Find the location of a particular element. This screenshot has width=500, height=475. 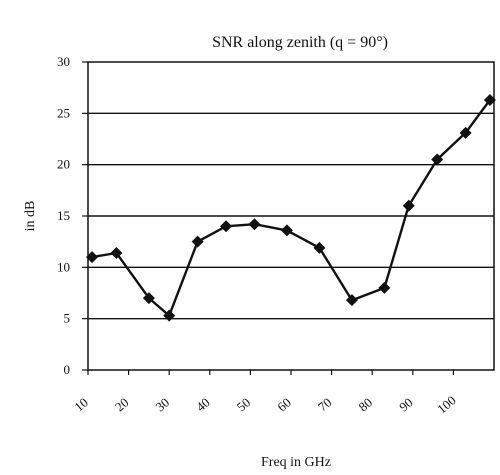

xtick-label-100: 100 is located at coordinates (446, 405).